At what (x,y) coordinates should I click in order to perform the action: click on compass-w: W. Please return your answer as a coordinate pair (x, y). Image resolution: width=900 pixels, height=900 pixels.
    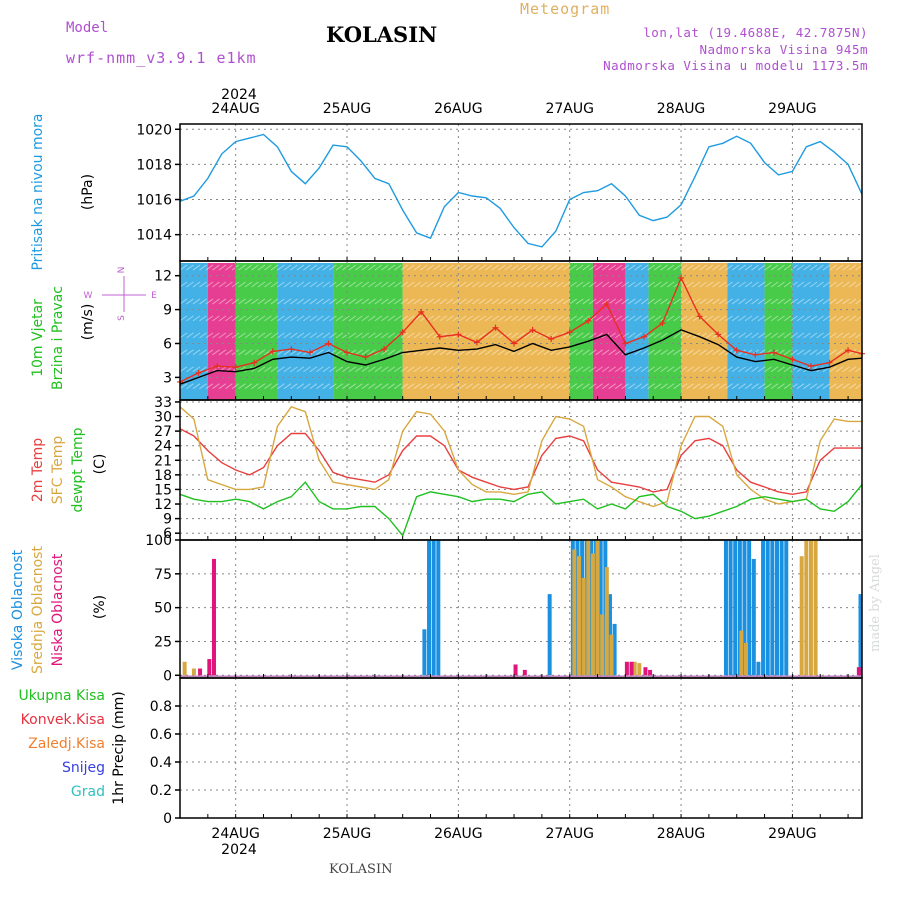
    Looking at the image, I should click on (88, 296).